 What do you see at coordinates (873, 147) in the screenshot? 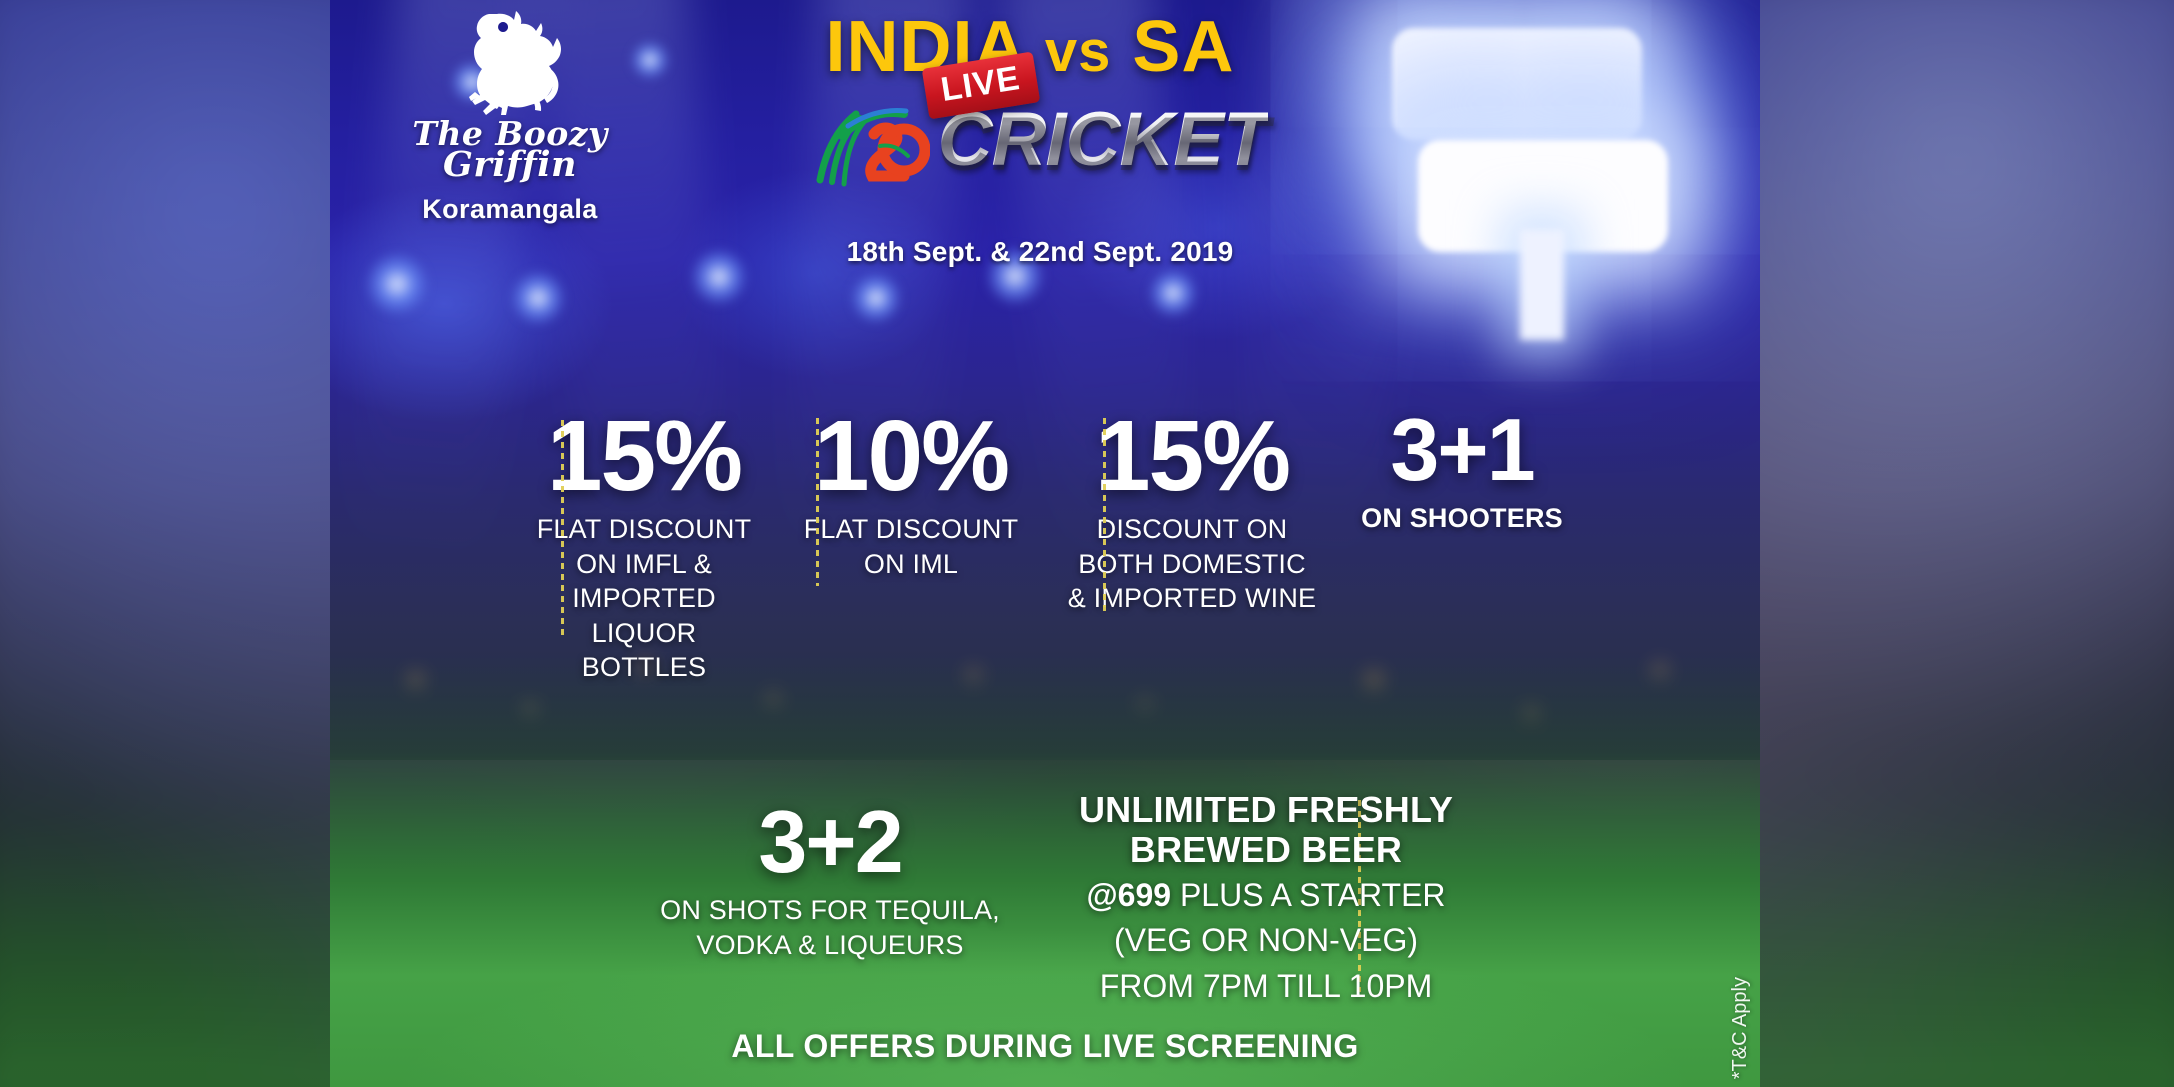
I see `t20-cricket-logo-icon` at bounding box center [873, 147].